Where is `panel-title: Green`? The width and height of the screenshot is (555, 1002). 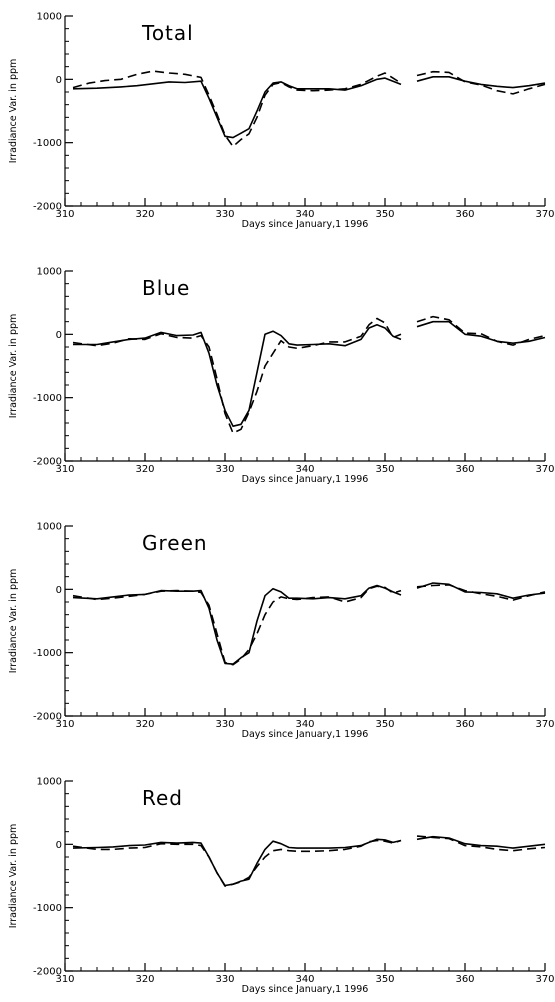 panel-title: Green is located at coordinates (175, 543).